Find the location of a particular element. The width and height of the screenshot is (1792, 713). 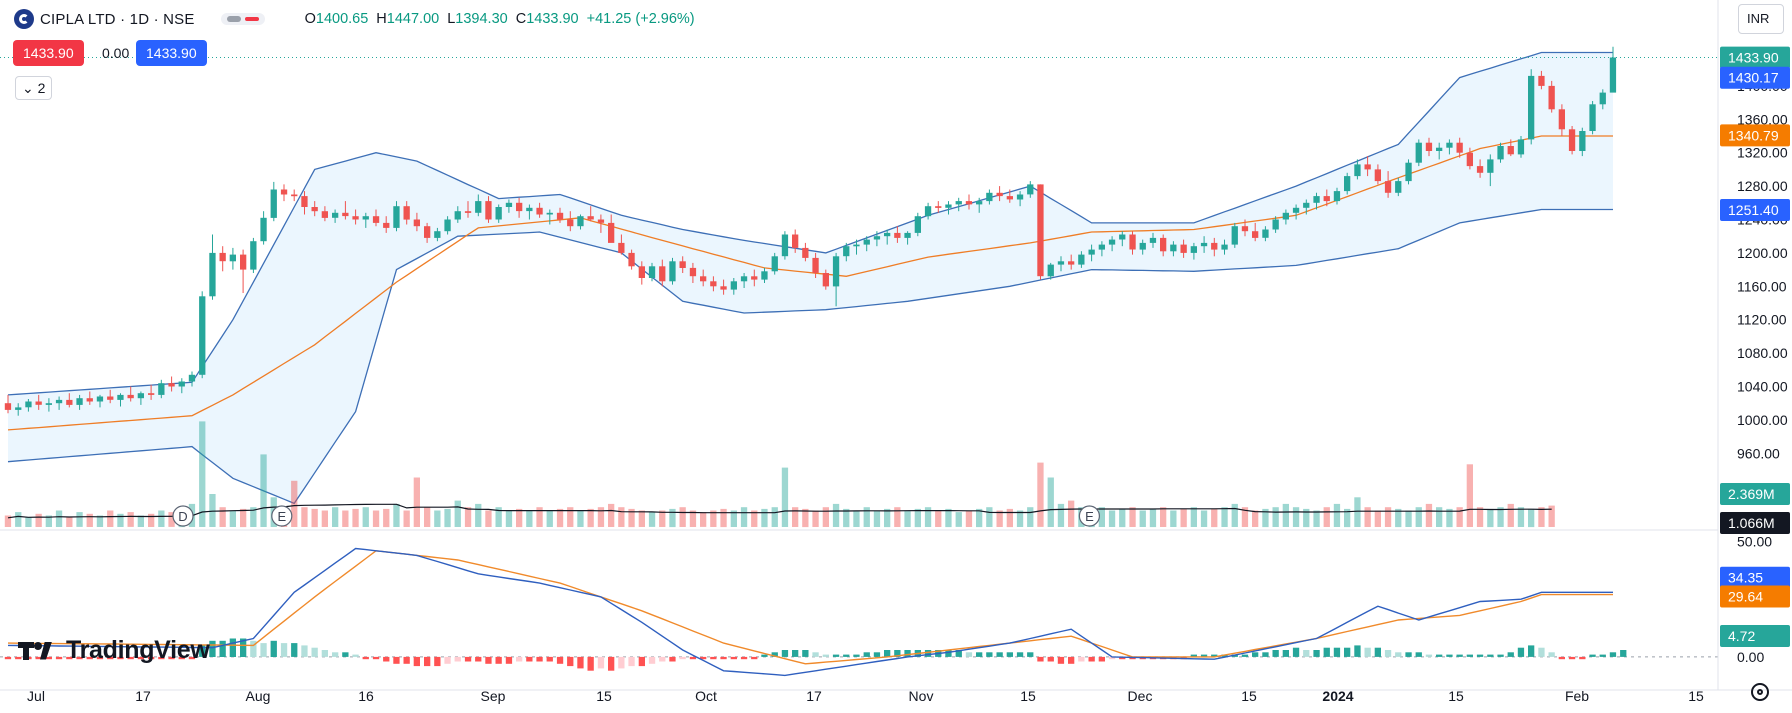

x-tick-label: 15 is located at coordinates (1028, 696).